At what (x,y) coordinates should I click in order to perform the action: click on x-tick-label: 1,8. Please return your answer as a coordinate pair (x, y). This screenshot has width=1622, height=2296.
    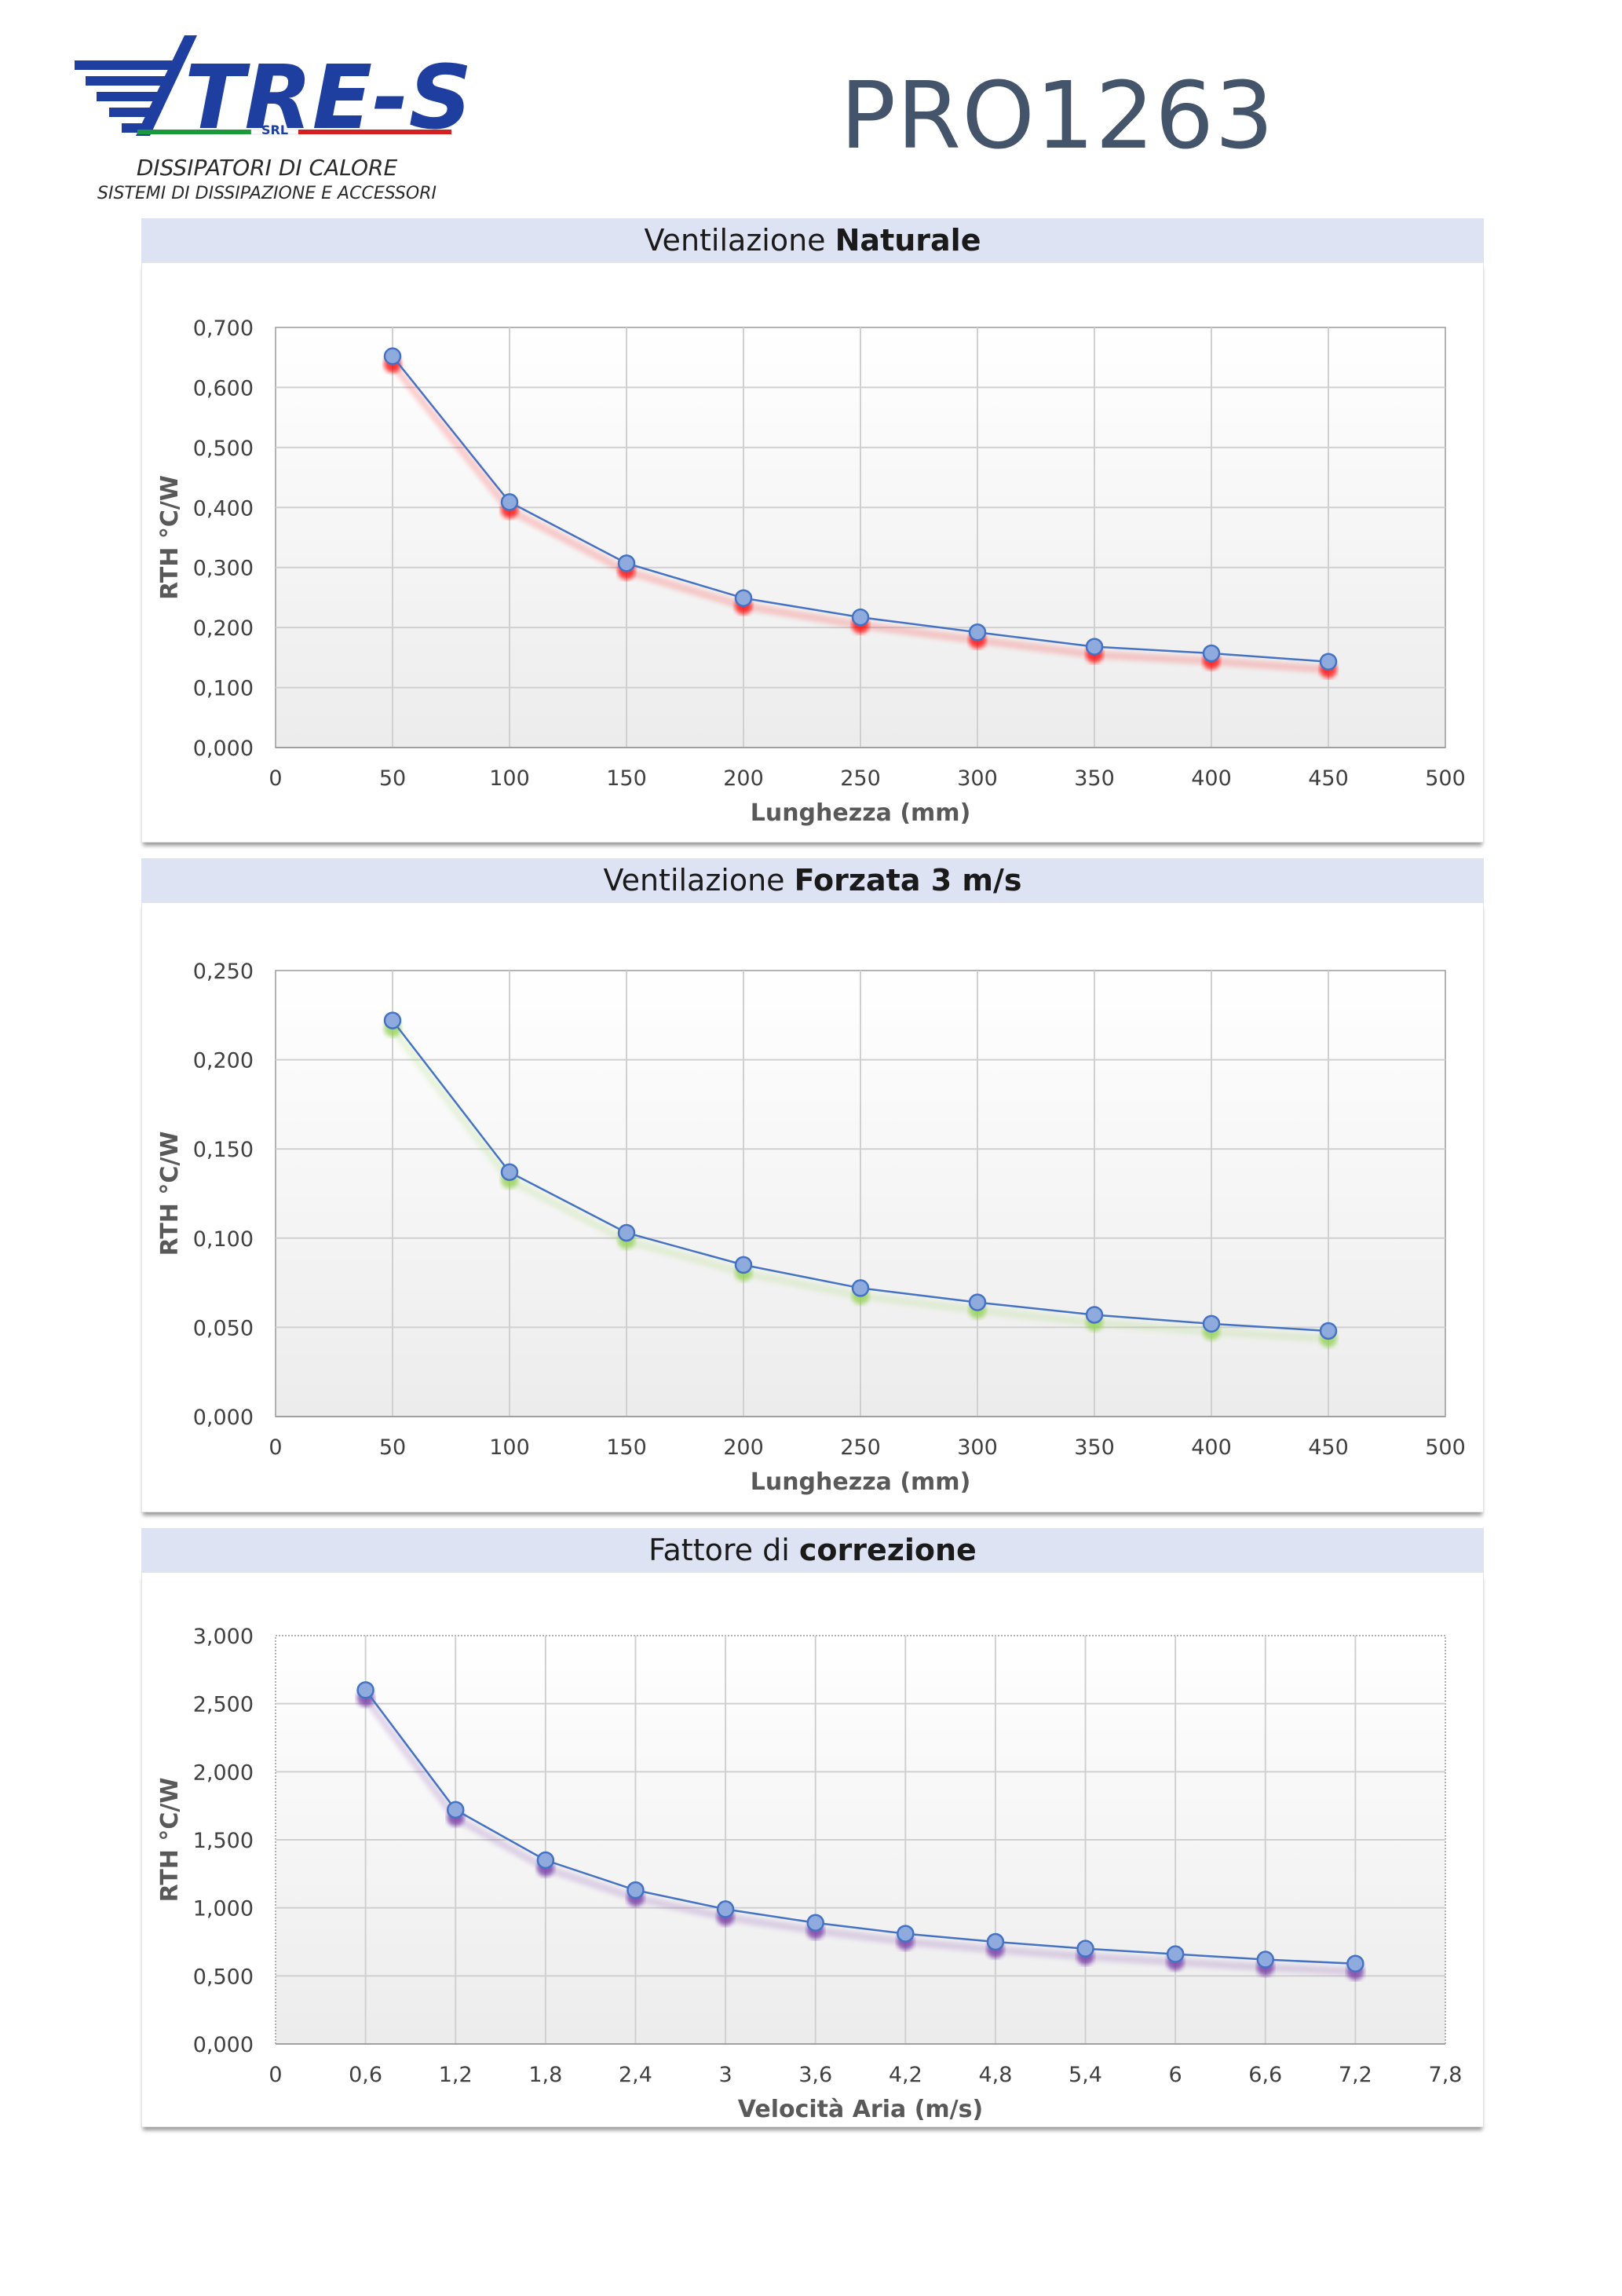
    Looking at the image, I should click on (545, 2075).